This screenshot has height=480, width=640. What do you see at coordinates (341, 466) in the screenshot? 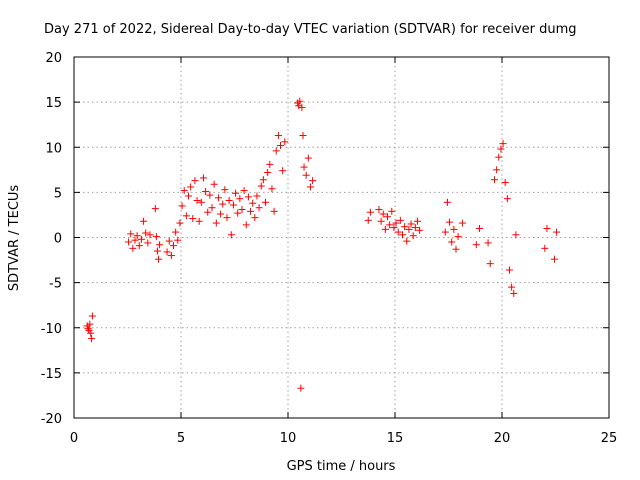
I see `x-axis-label: GPS time / hours` at bounding box center [341, 466].